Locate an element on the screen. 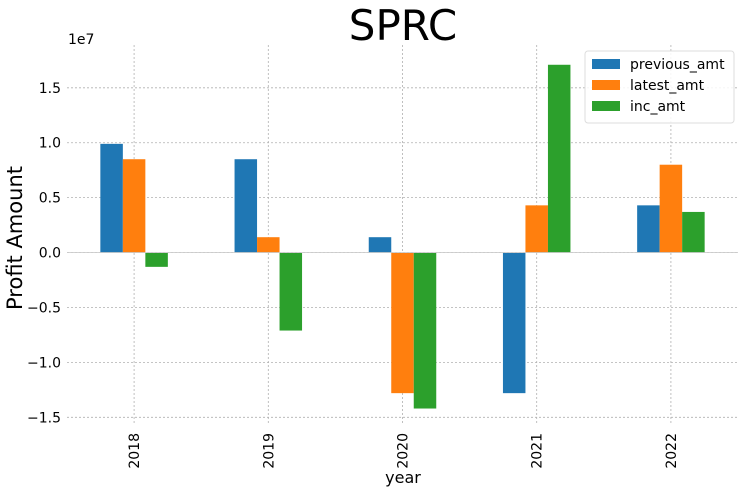 This screenshot has width=744, height=492. x-axis-label: year is located at coordinates (403, 477).